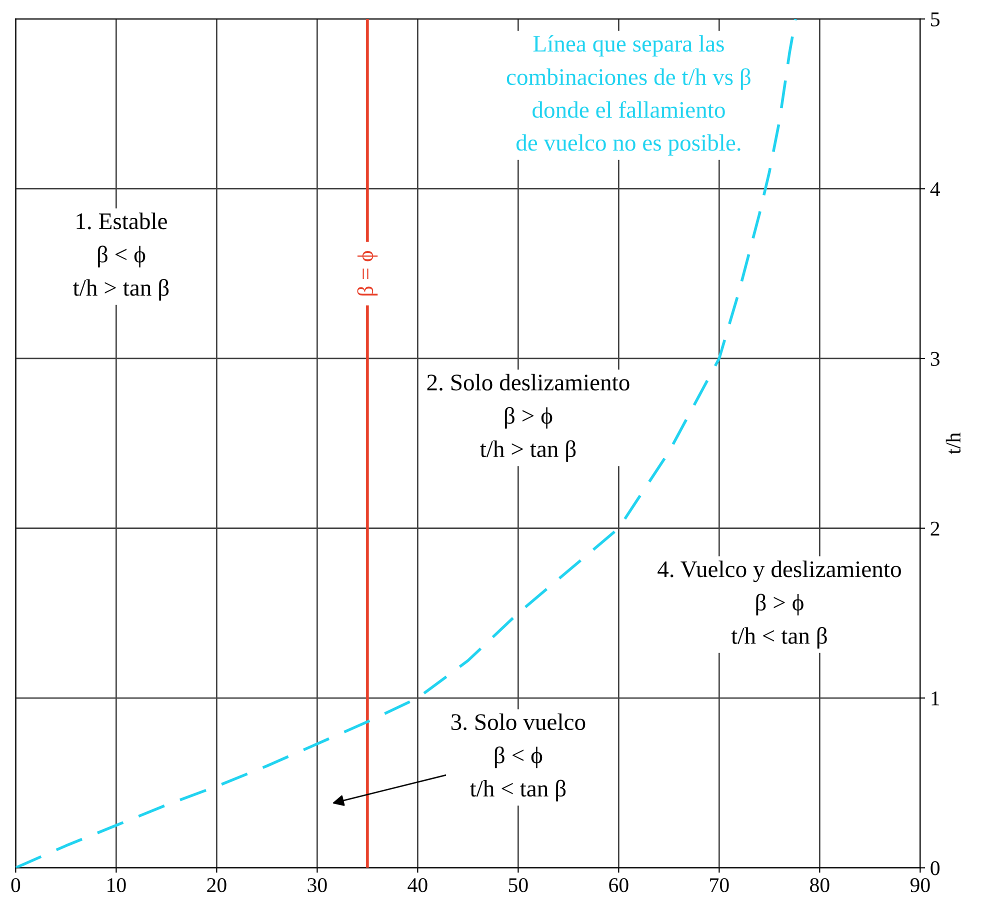 This screenshot has width=981, height=903. Describe the element at coordinates (936, 698) in the screenshot. I see `y-tick-label: 1` at that location.